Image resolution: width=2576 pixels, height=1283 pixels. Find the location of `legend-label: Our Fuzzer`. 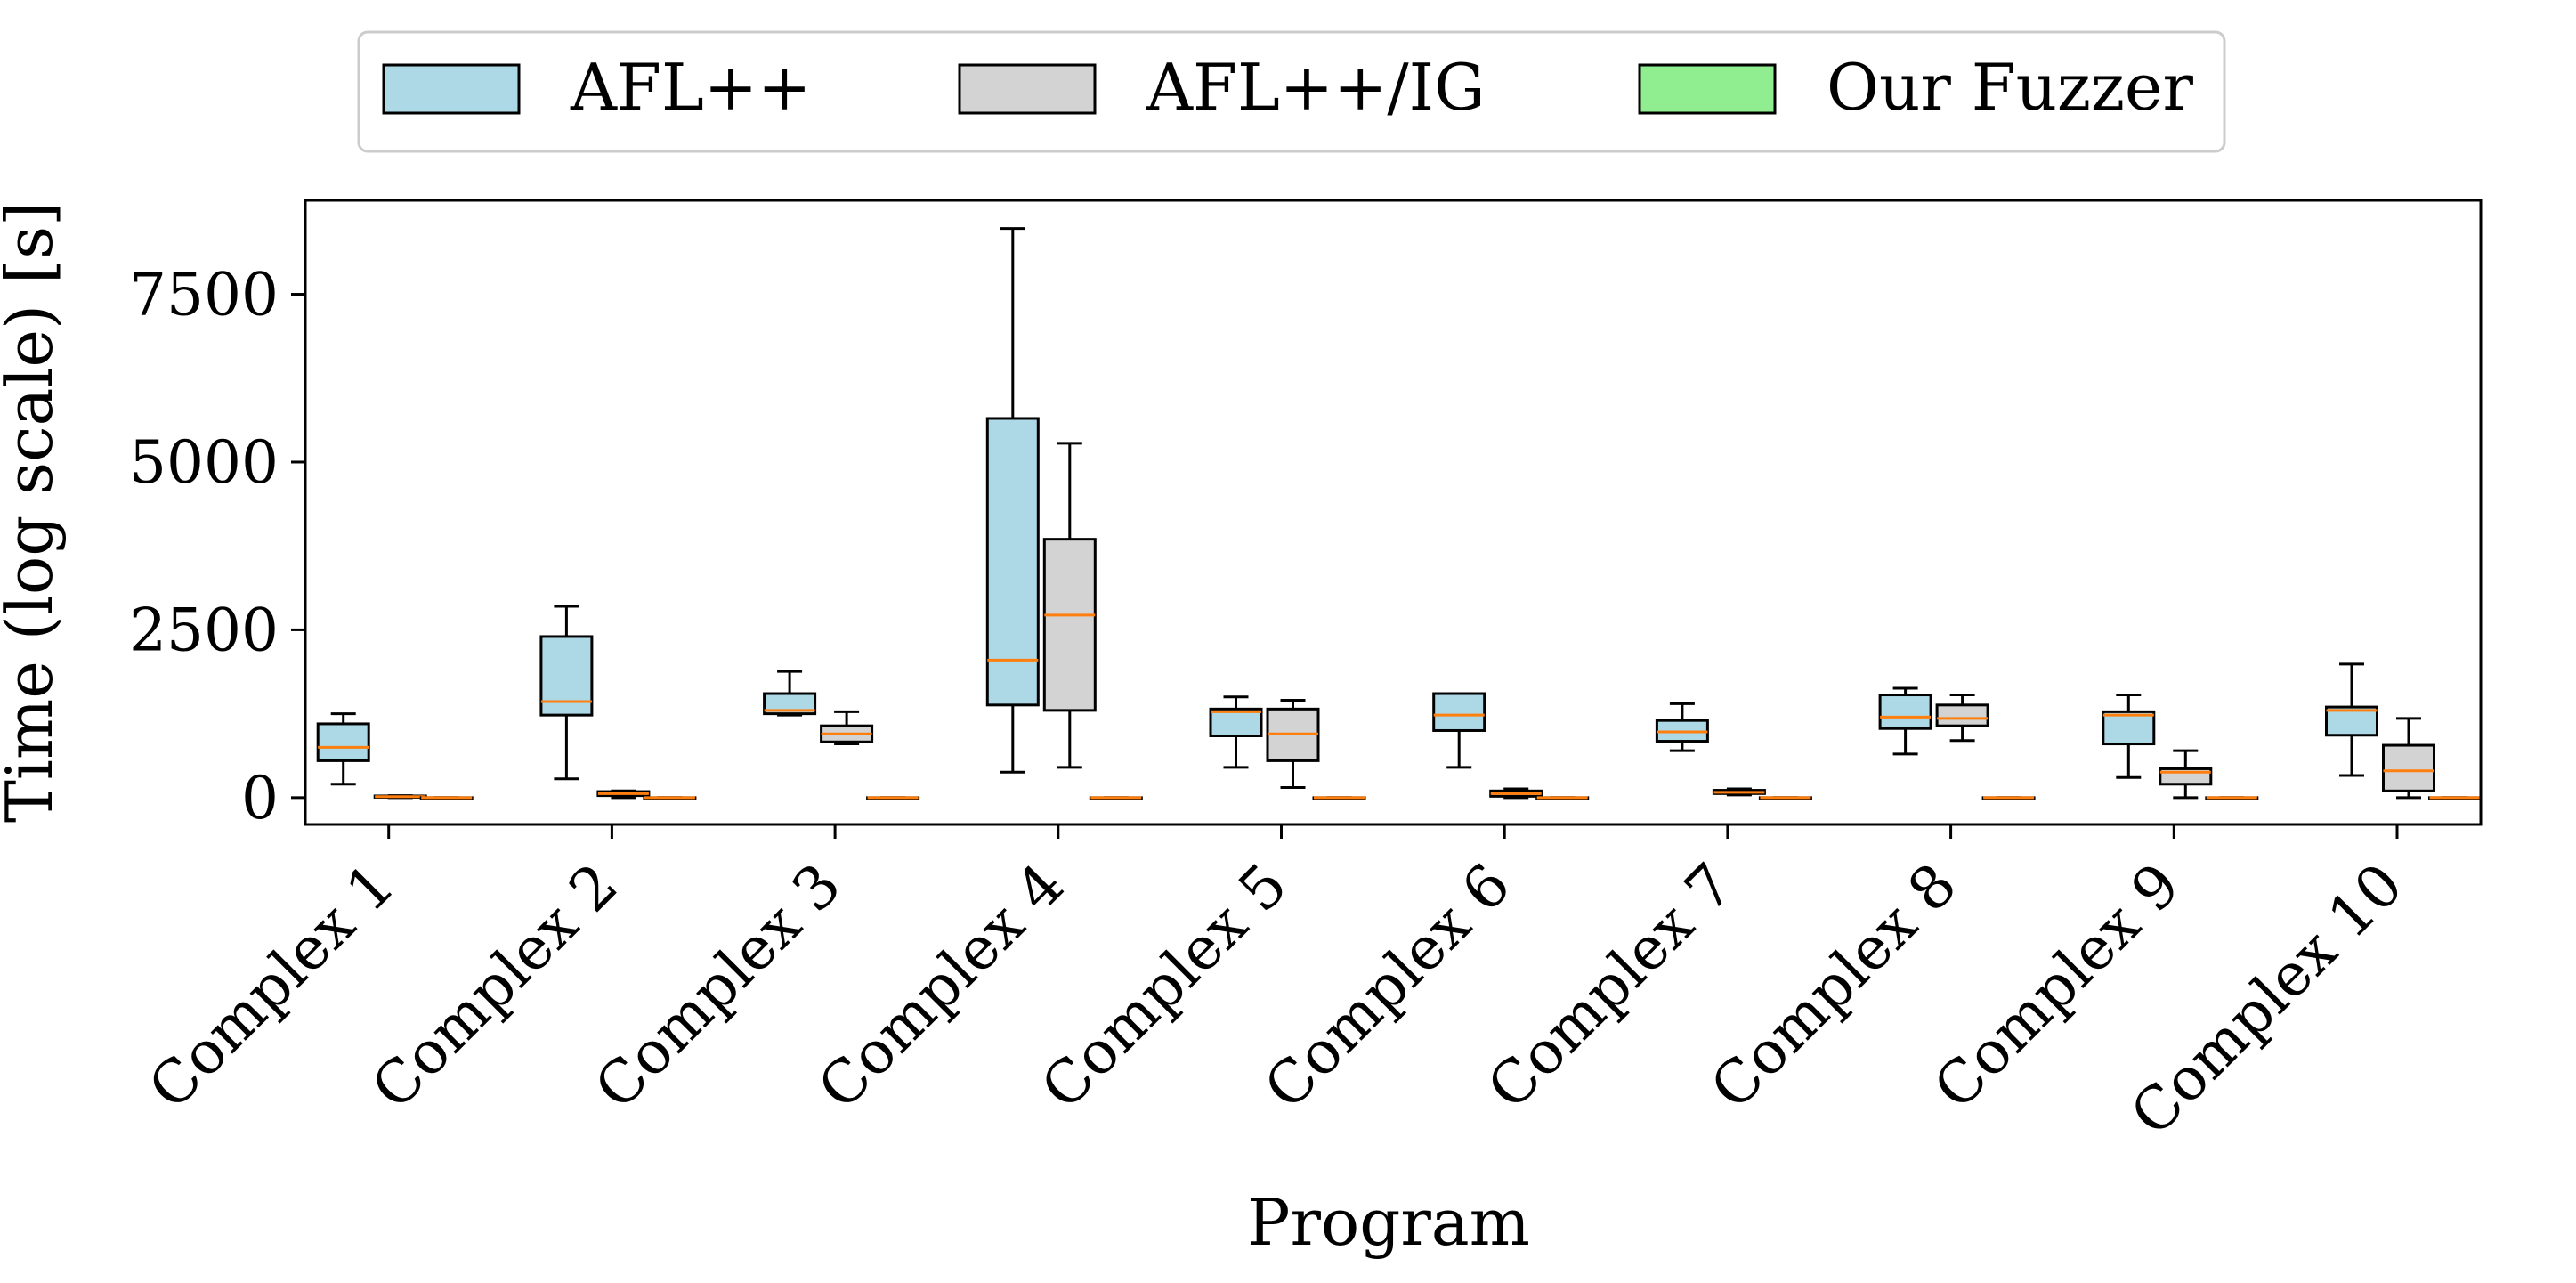

legend-label: Our Fuzzer is located at coordinates (2011, 87).